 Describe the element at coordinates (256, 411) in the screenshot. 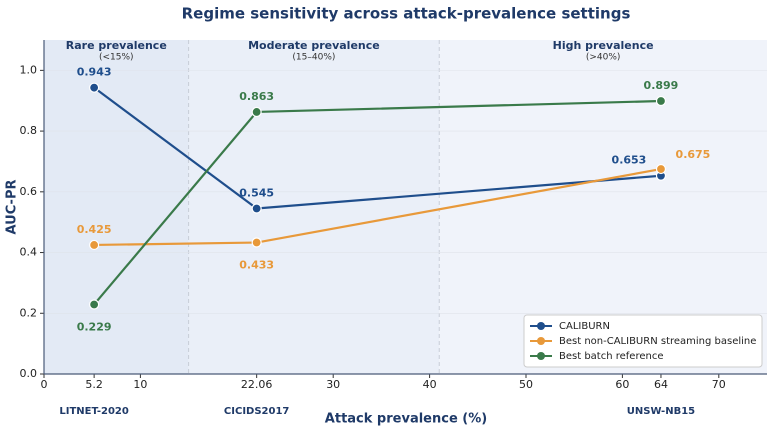

I see `dataset-label: CICIDS2017` at that location.